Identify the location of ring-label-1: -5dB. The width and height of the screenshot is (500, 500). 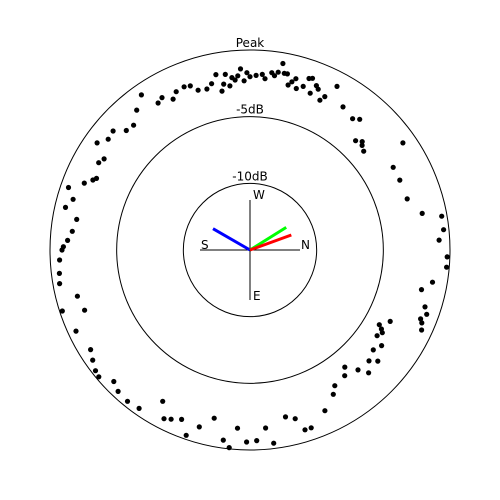
(250, 110).